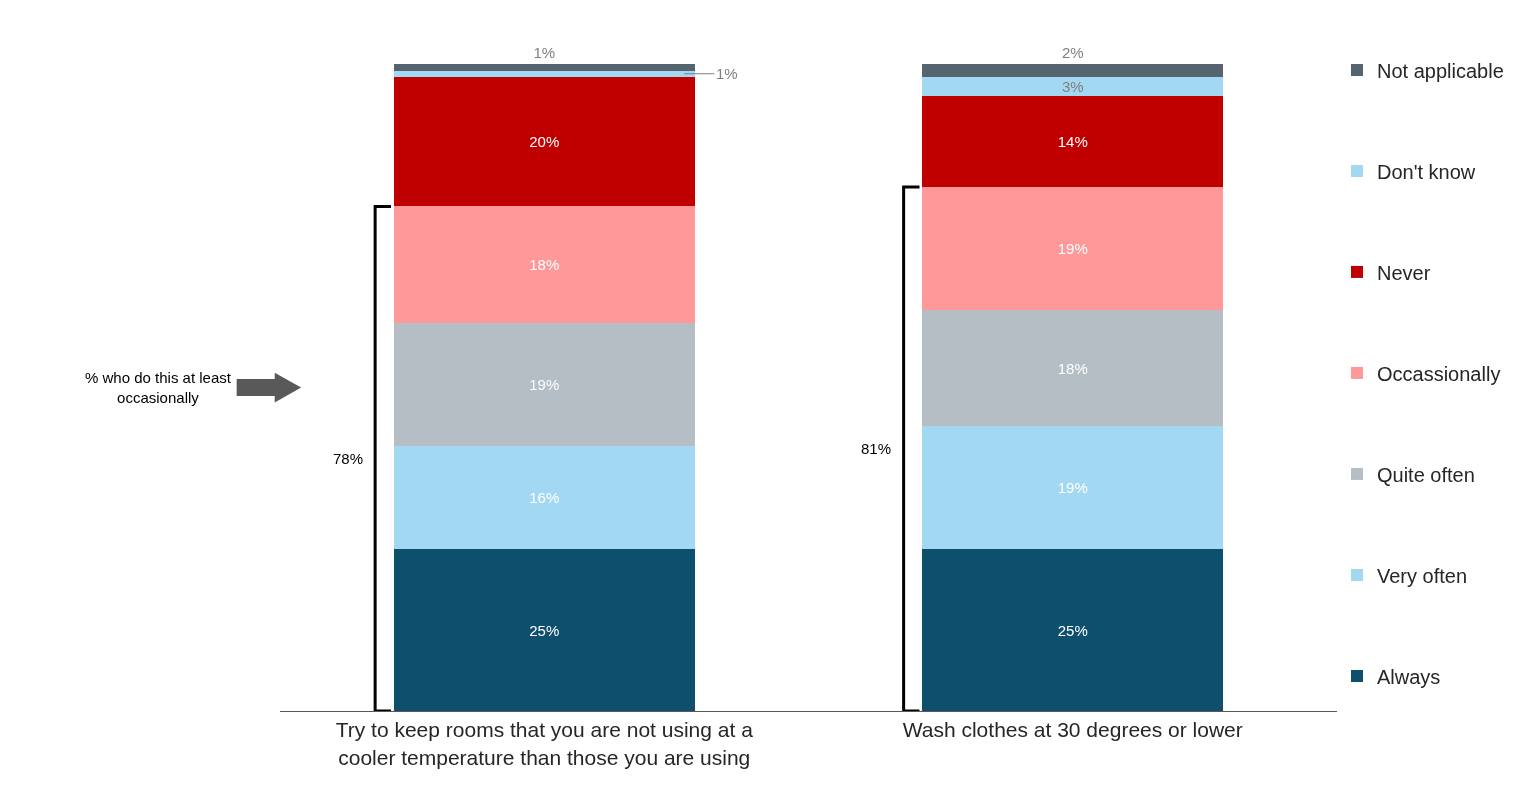 The width and height of the screenshot is (1521, 796). I want to click on data-label: 14%, so click(1072, 142).